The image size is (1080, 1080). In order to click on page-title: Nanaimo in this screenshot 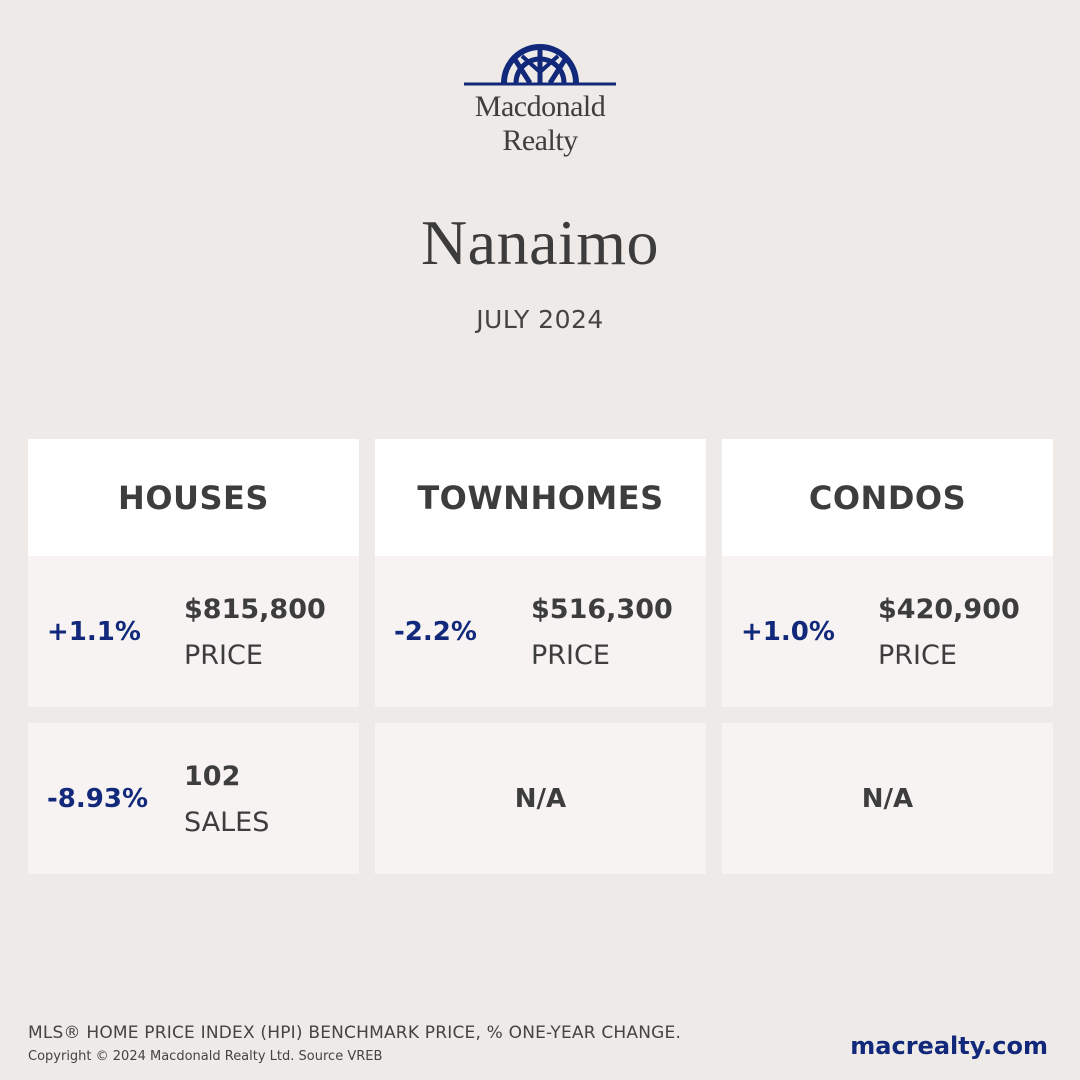, I will do `click(540, 242)`.